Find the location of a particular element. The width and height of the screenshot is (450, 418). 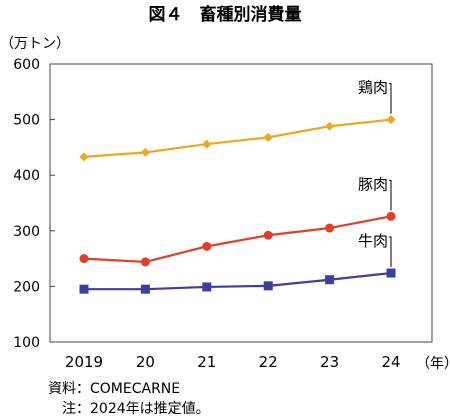

x-axis: 2019 20 21 22 23 24 is located at coordinates (233, 362).